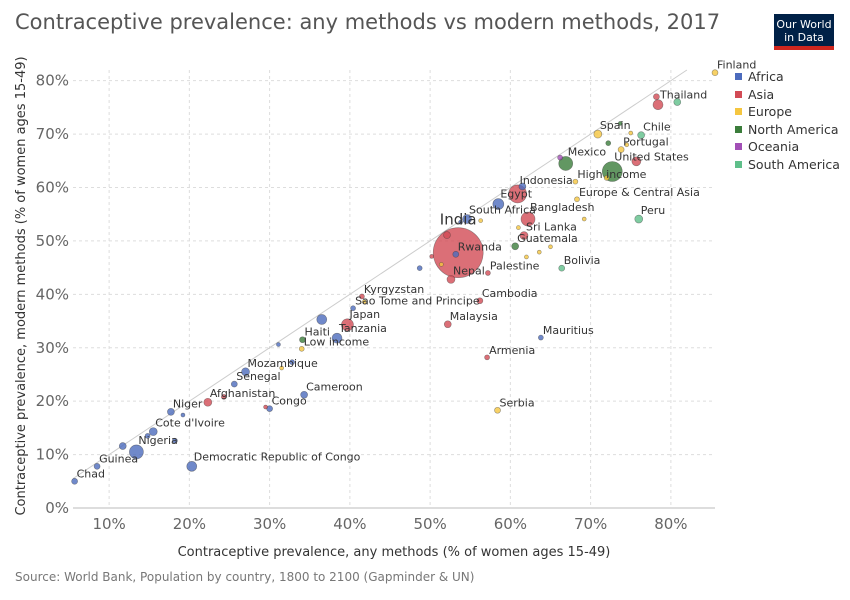  What do you see at coordinates (787, 165) in the screenshot?
I see `legend-item: South America` at bounding box center [787, 165].